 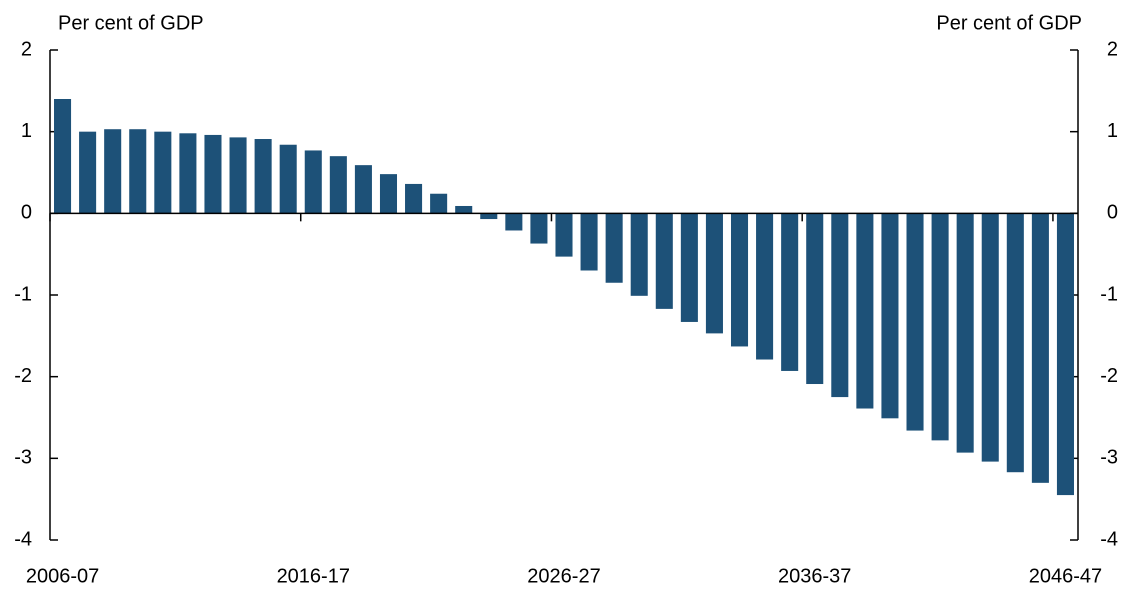 I want to click on y-tick-label: 2, so click(x=26, y=49).